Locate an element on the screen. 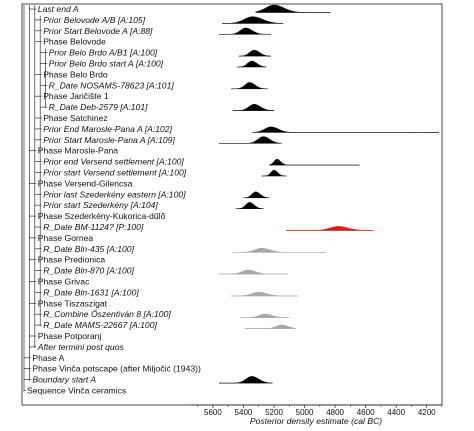  x-axis-title: Posterior density estimate (cal BC) is located at coordinates (316, 421).